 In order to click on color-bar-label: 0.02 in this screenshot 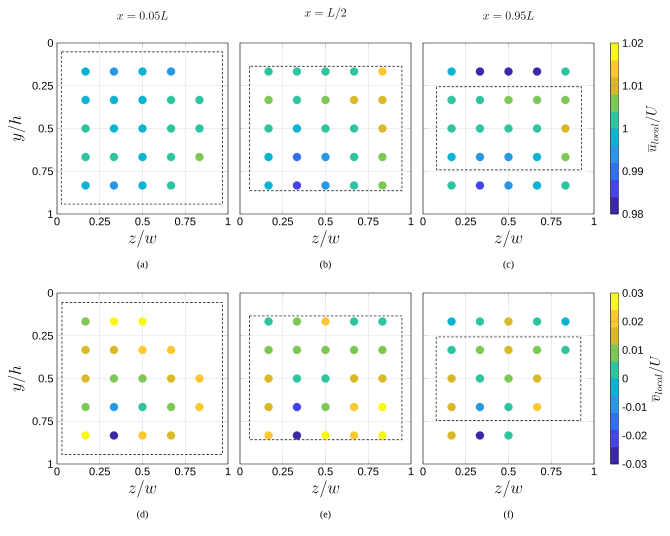, I will do `click(632, 322)`.